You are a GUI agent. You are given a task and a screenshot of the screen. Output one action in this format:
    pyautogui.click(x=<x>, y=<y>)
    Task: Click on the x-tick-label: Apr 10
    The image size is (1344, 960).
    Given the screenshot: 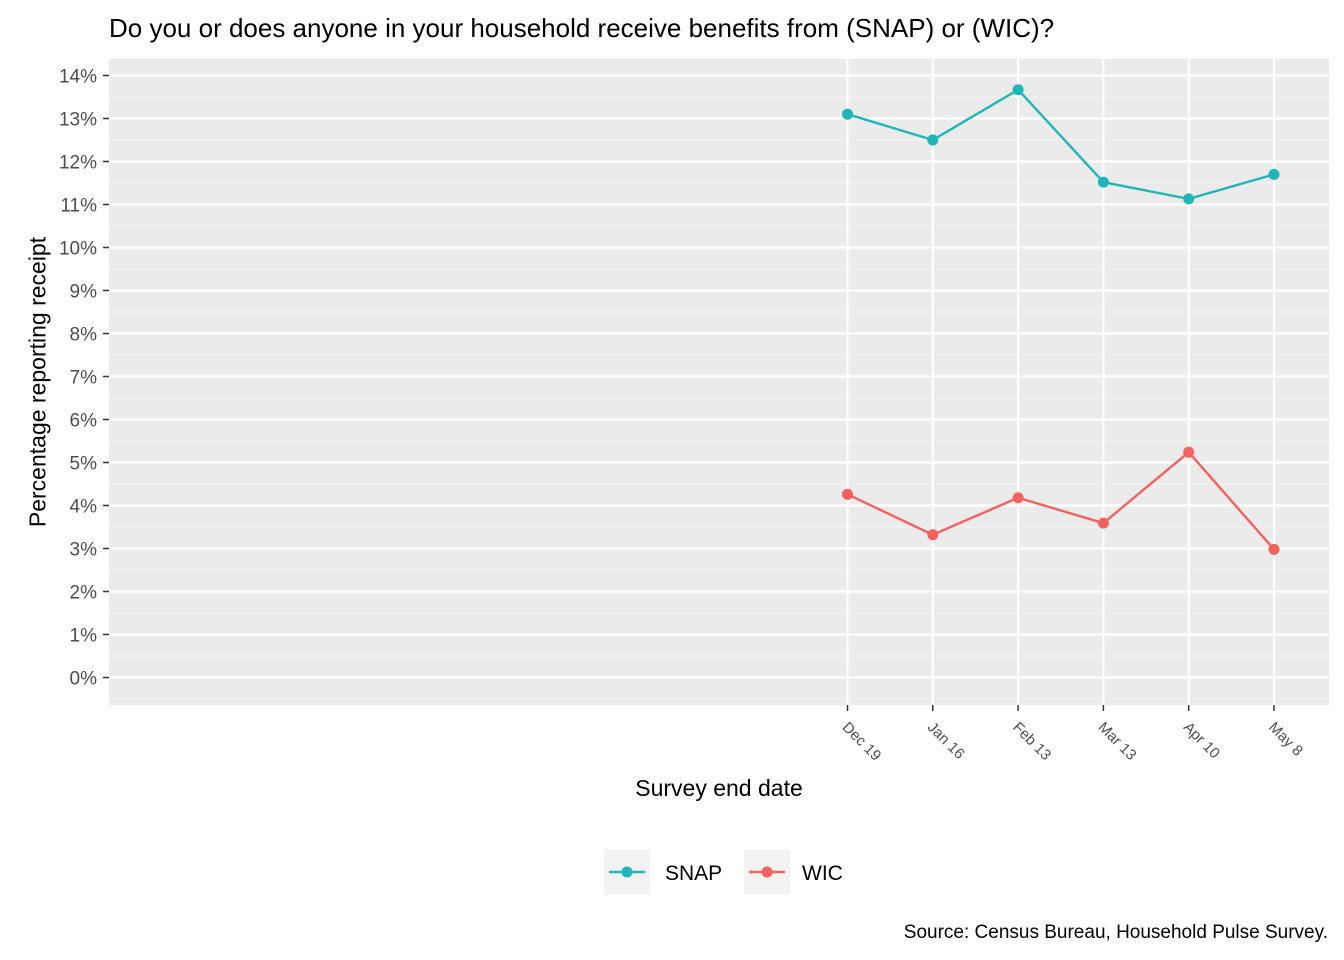 What is the action you would take?
    pyautogui.click(x=1201, y=740)
    